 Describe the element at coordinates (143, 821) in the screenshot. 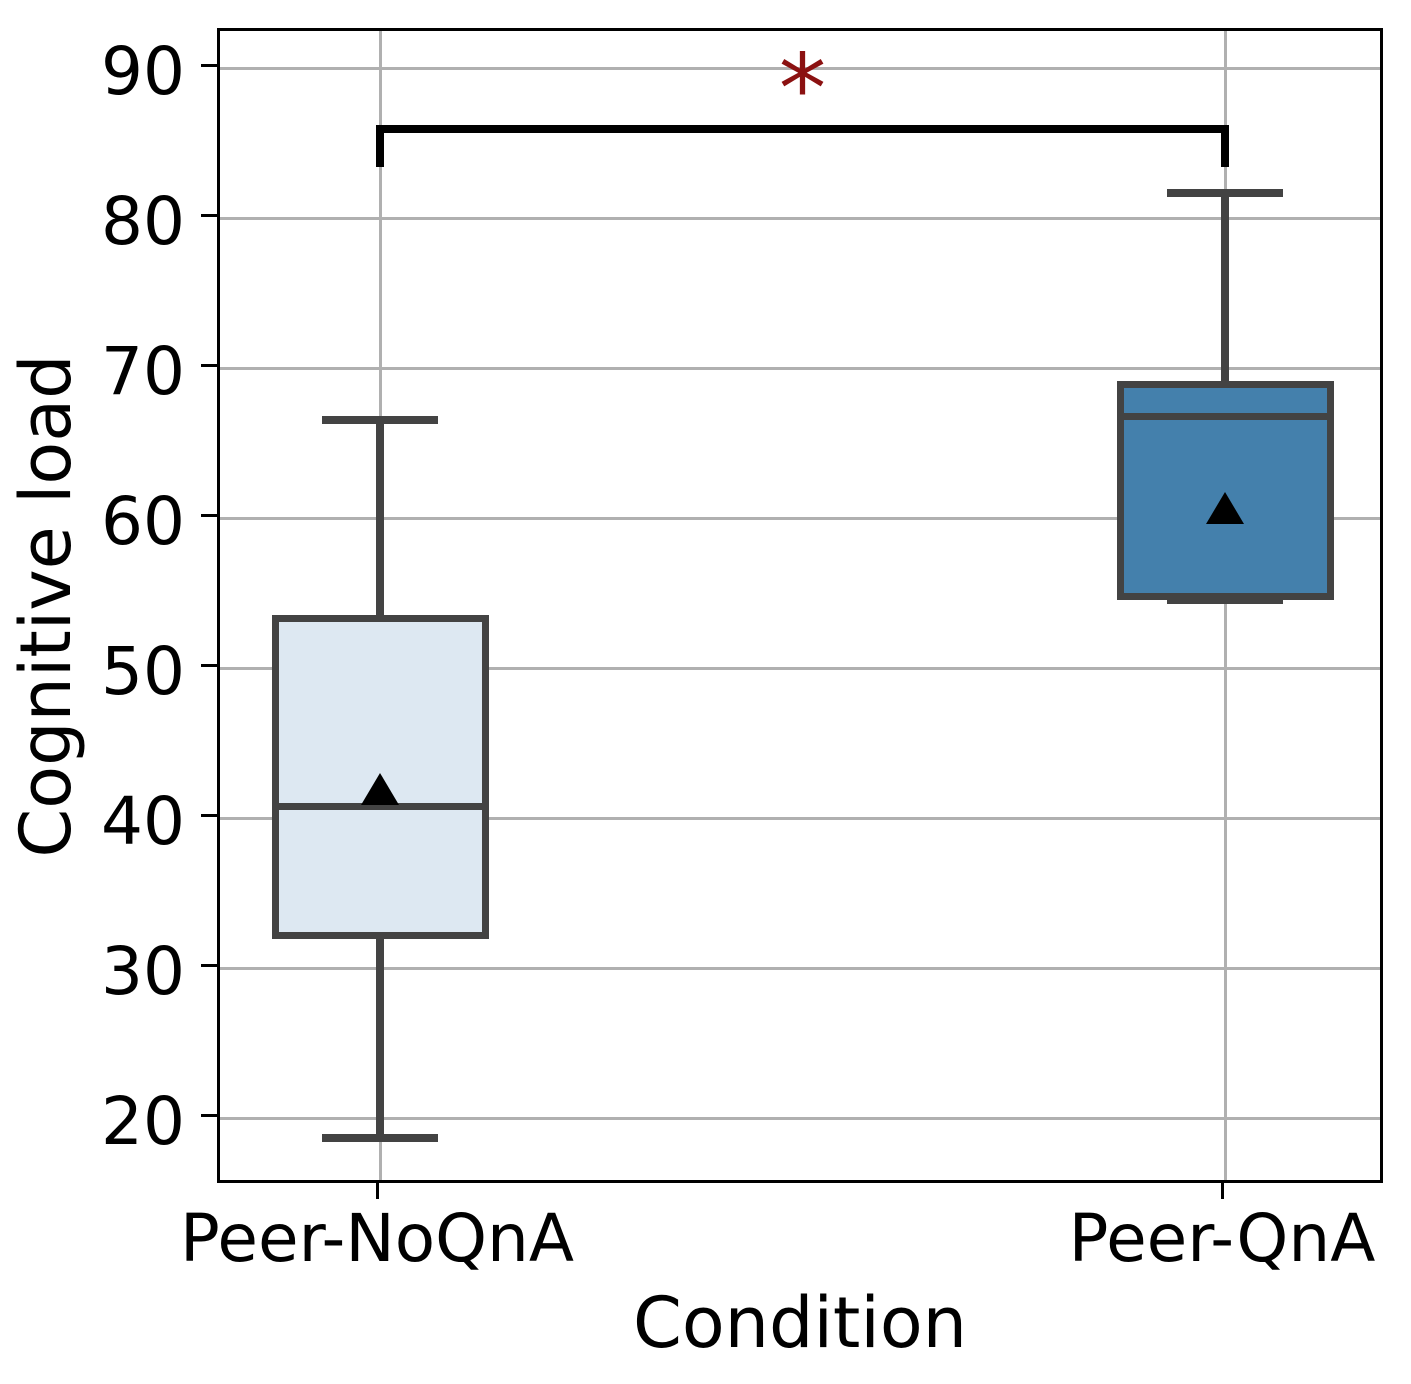

I see `y-tick-label-40: 40` at that location.